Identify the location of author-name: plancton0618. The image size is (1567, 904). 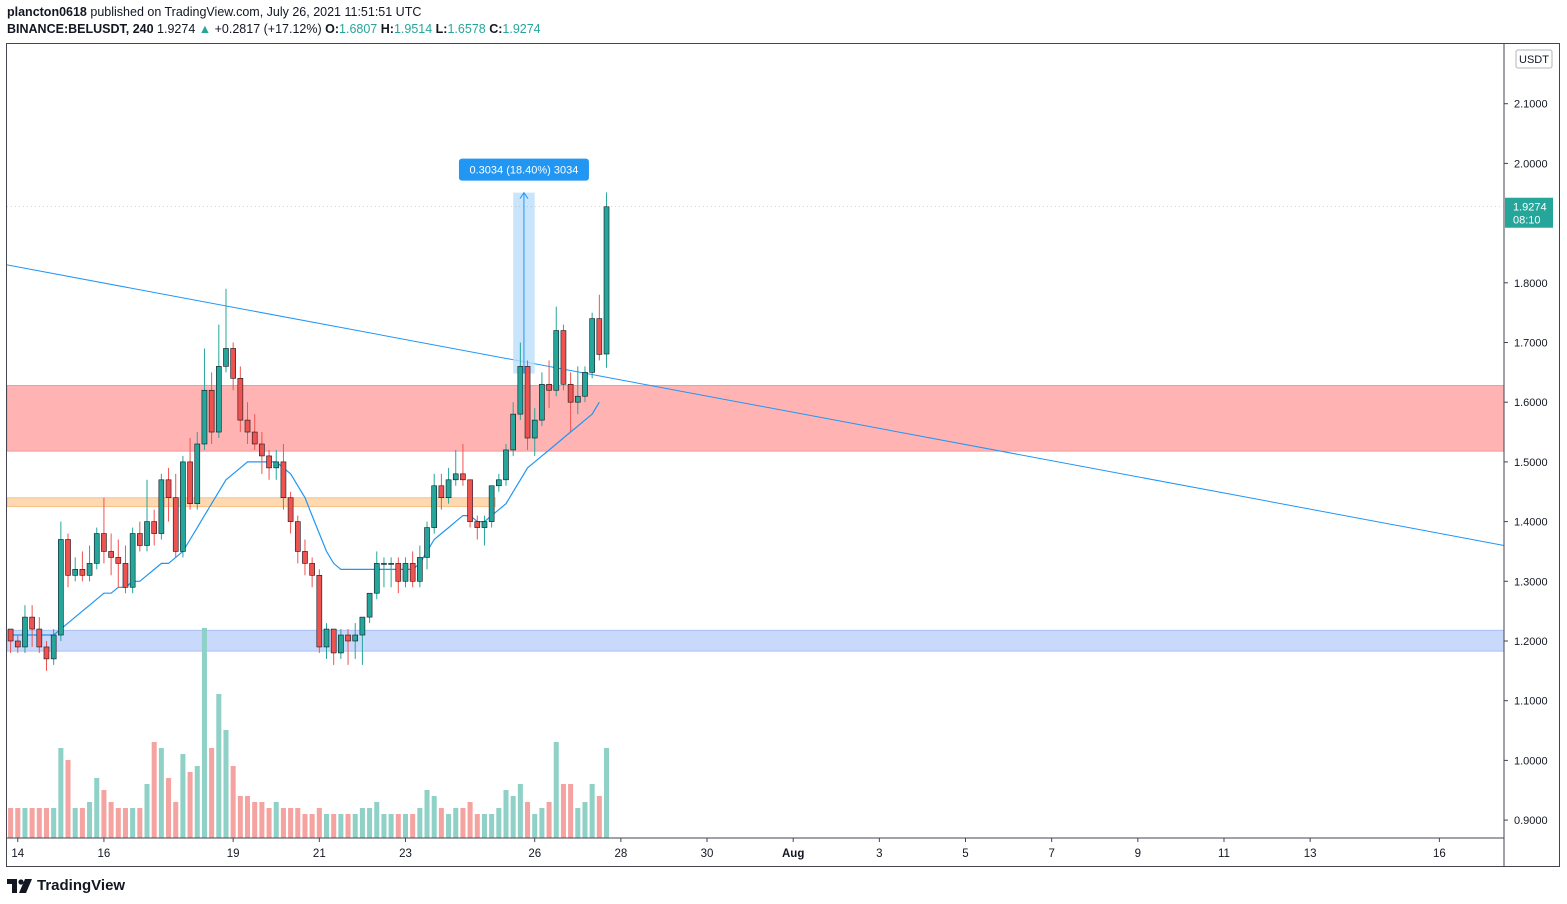
(47, 12).